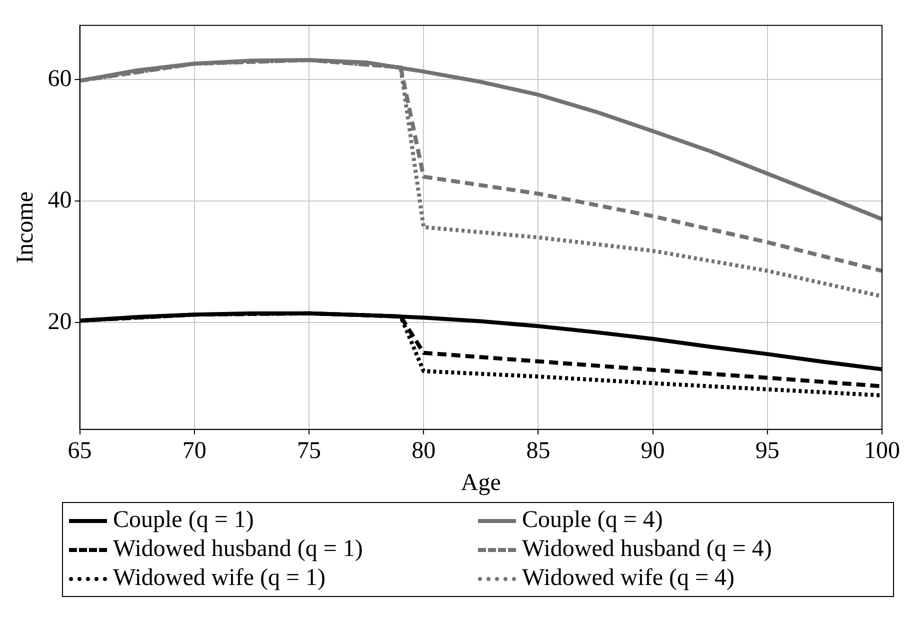 The height and width of the screenshot is (623, 911). I want to click on x-tick-label: 70, so click(194, 451).